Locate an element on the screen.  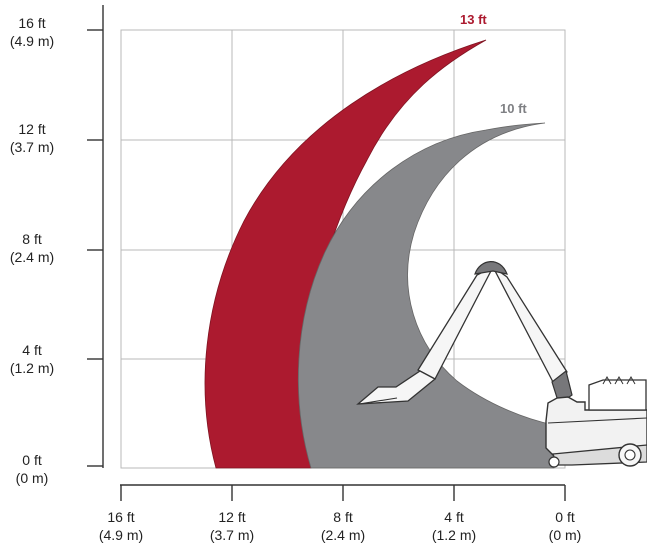
x-tick-label-0ft-line1: 0 ft is located at coordinates (565, 517).